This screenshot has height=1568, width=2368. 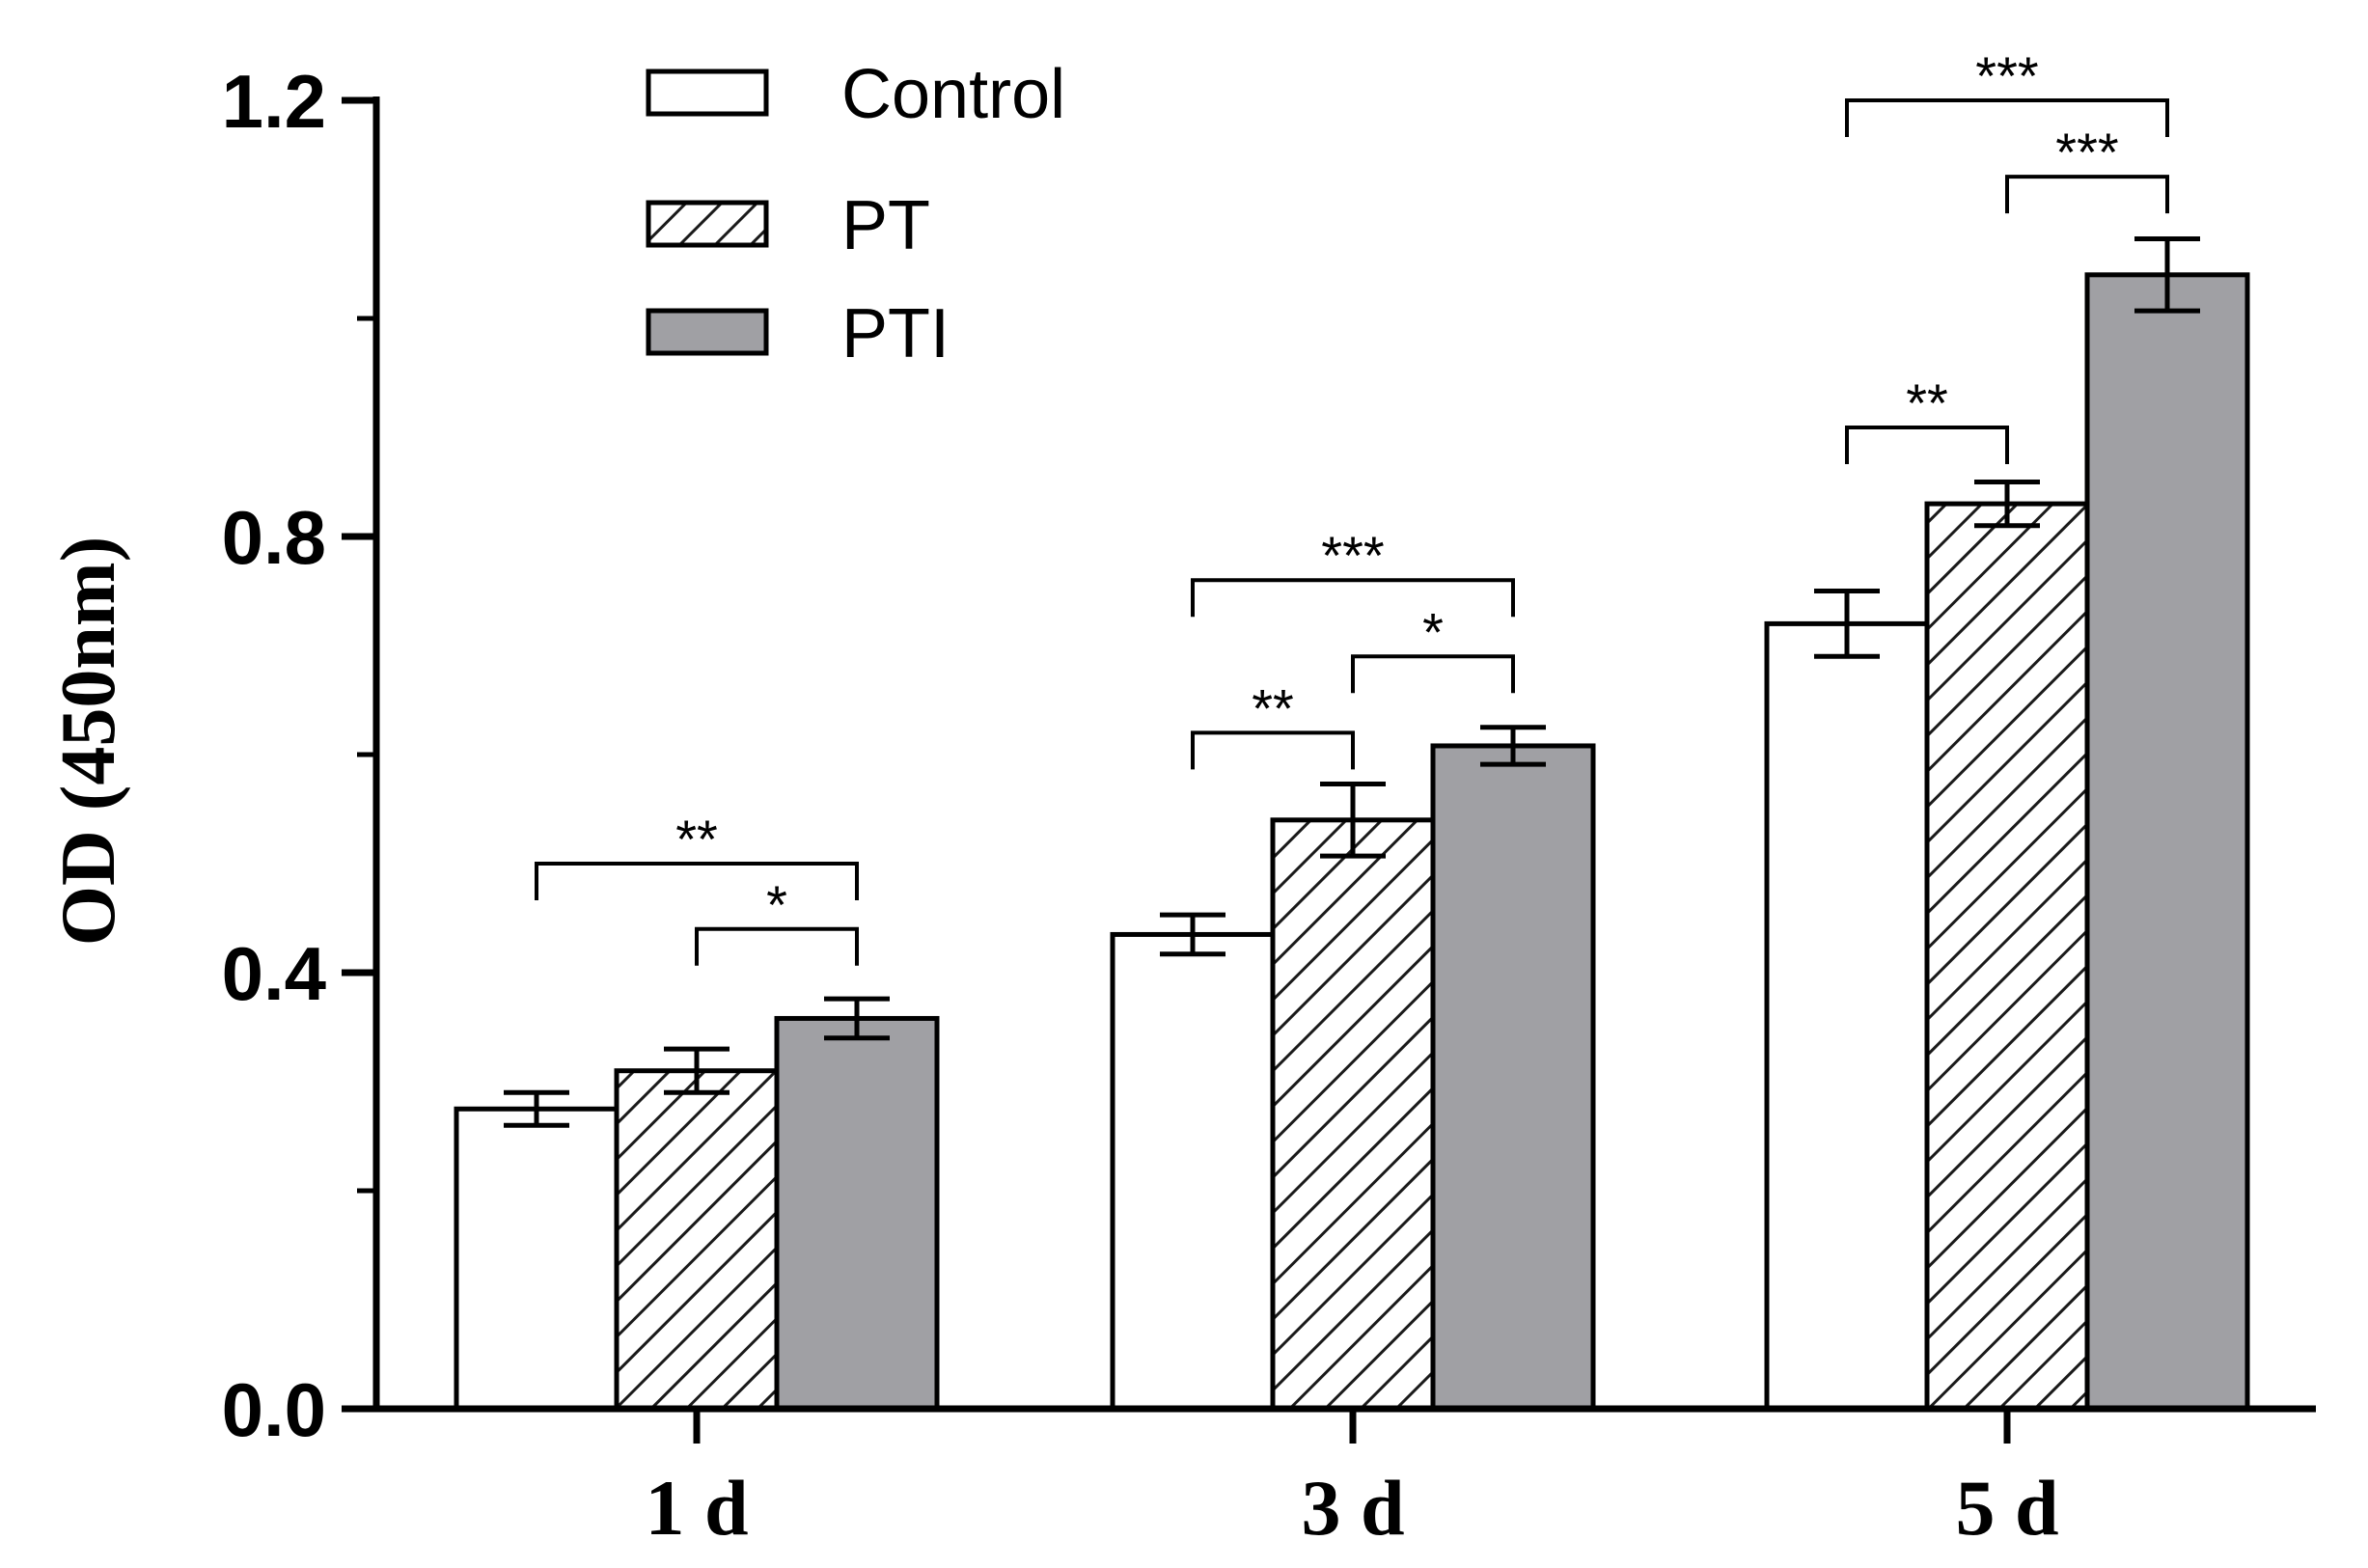 I want to click on legend-swatch-pti, so click(x=707, y=332).